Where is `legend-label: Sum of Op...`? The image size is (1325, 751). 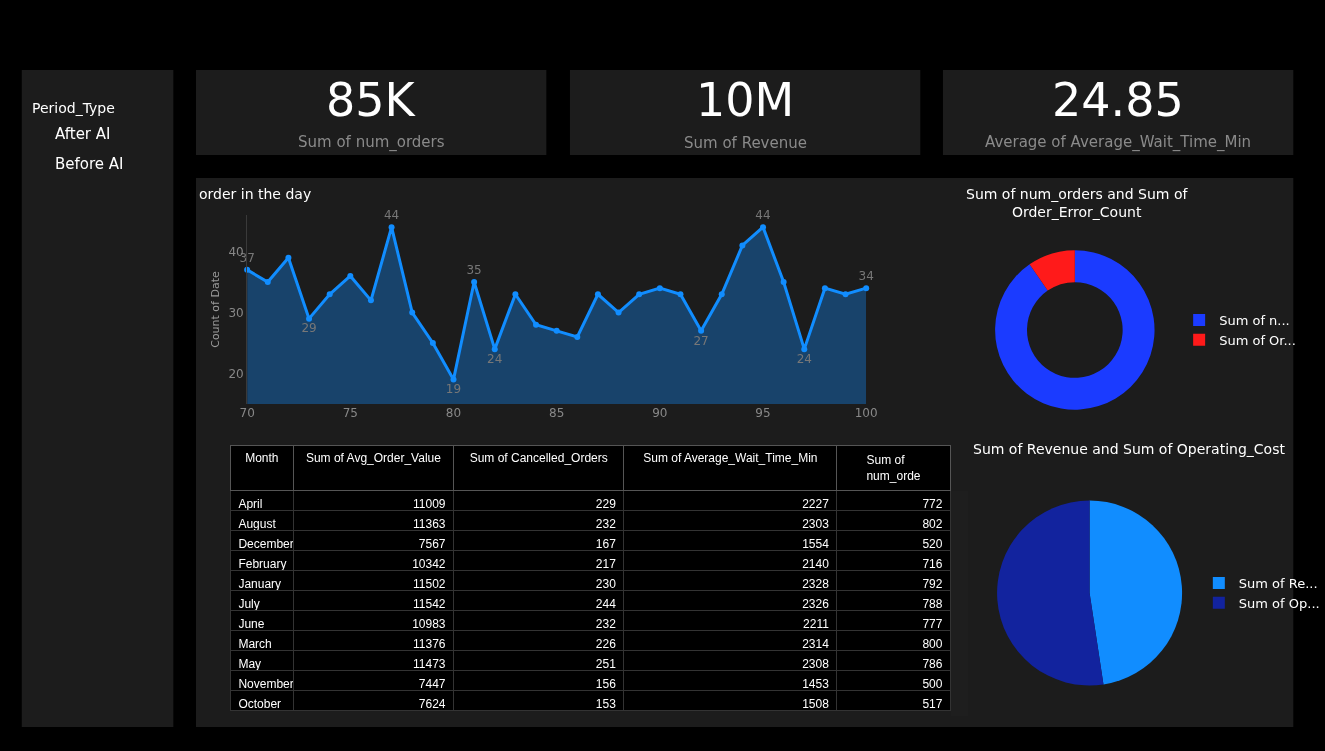
legend-label: Sum of Op... is located at coordinates (1279, 603).